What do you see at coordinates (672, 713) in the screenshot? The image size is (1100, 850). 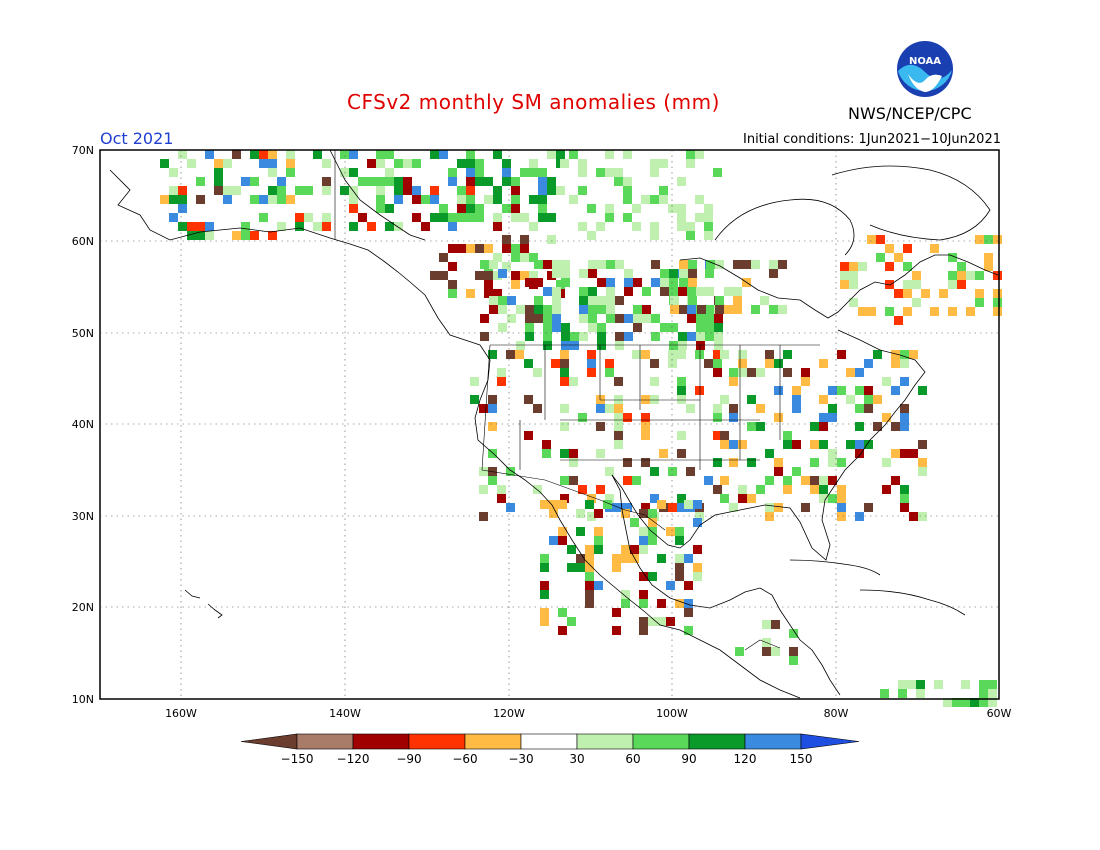 I see `lon-label: 100W` at bounding box center [672, 713].